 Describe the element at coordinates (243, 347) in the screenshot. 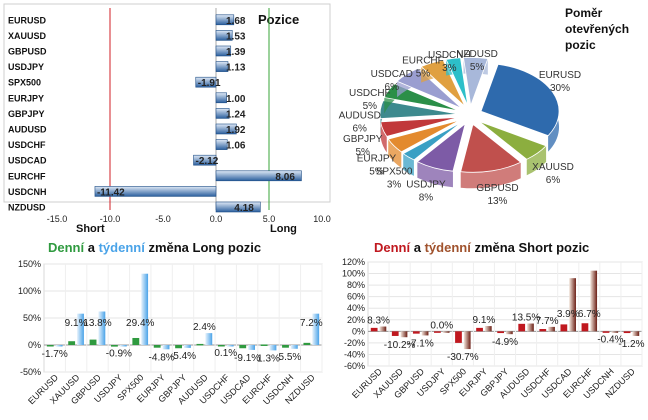

I see `c3-daily-bar-usdcad` at that location.